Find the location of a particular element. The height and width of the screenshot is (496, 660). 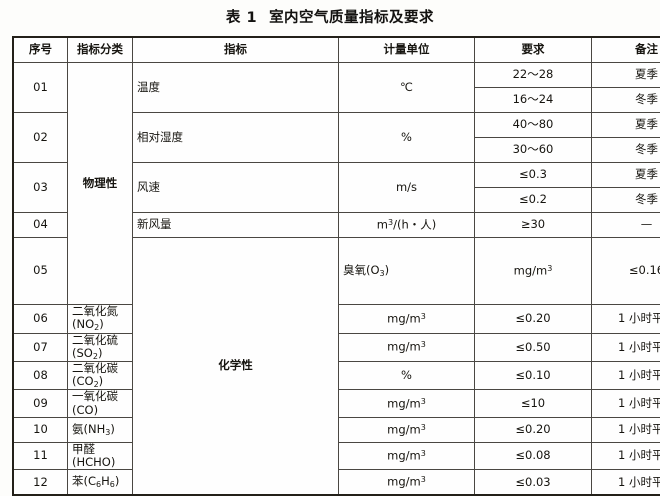

cell-seq: 11 is located at coordinates (40, 455).